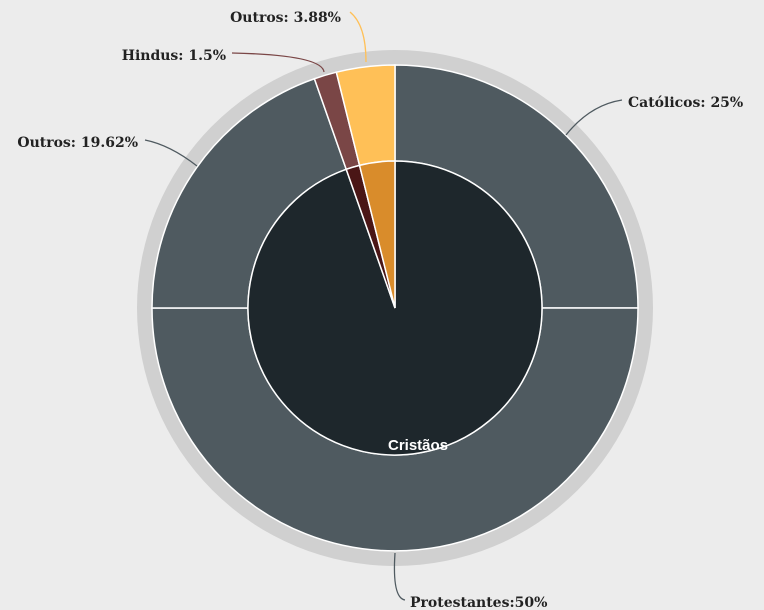 This screenshot has height=610, width=764. What do you see at coordinates (77, 143) in the screenshot?
I see `slice-label: Outros: 19.62%` at bounding box center [77, 143].